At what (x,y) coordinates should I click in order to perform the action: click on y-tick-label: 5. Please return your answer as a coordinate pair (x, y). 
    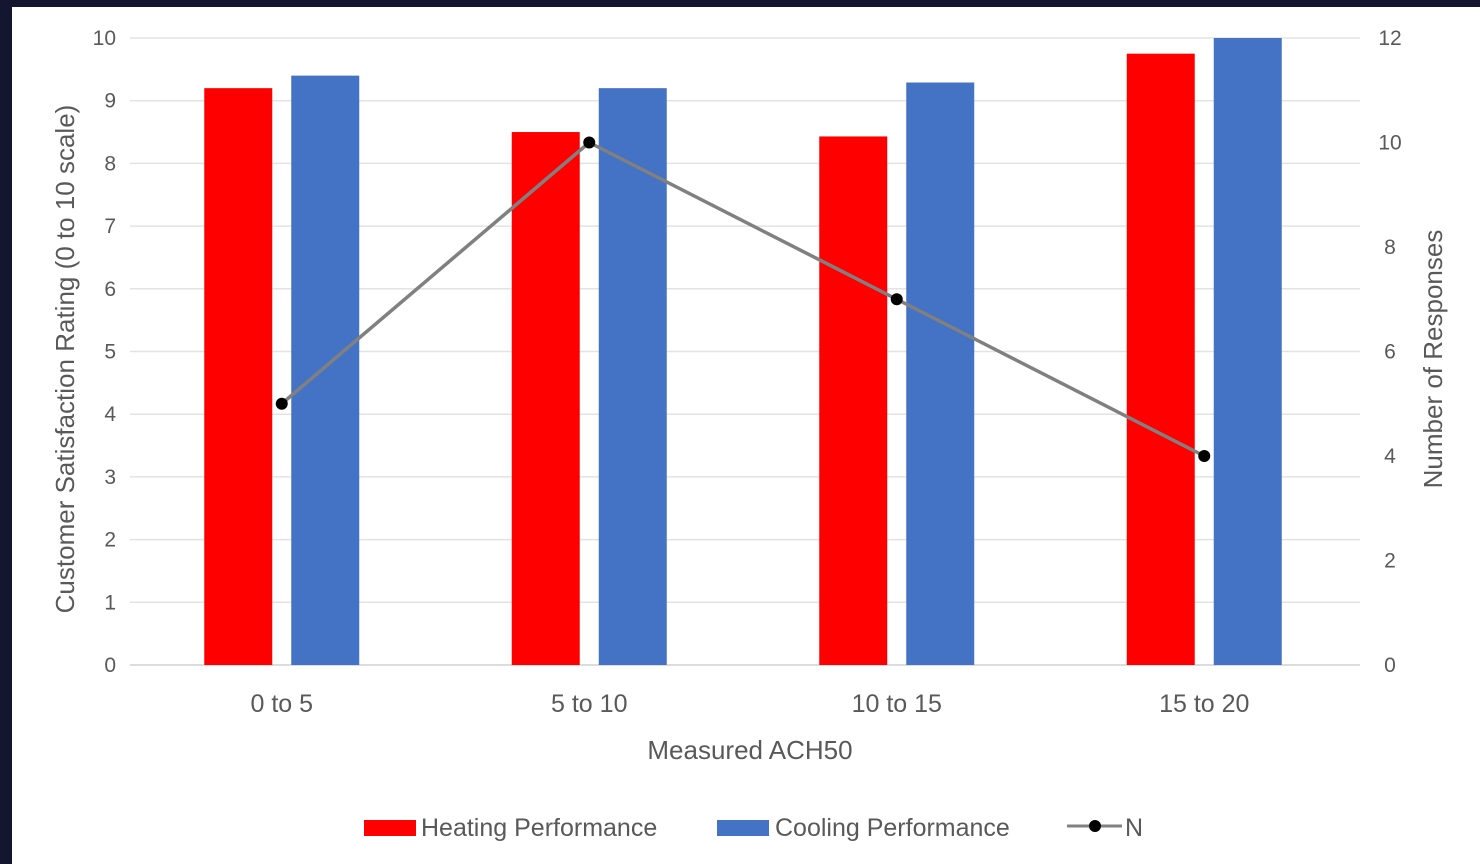
    Looking at the image, I should click on (110, 352).